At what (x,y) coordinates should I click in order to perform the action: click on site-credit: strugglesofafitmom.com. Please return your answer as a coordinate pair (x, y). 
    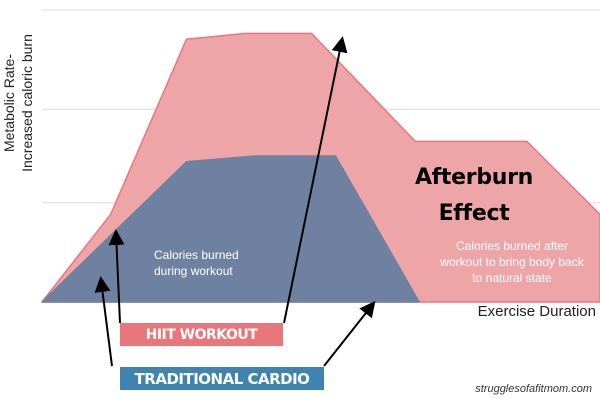
    Looking at the image, I should click on (533, 389).